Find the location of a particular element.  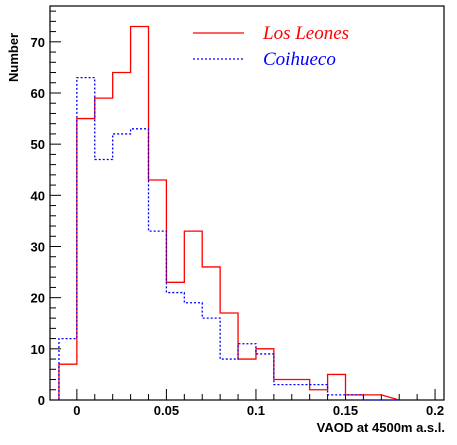

legend: Los Leones Coihueco is located at coordinates (271, 46).